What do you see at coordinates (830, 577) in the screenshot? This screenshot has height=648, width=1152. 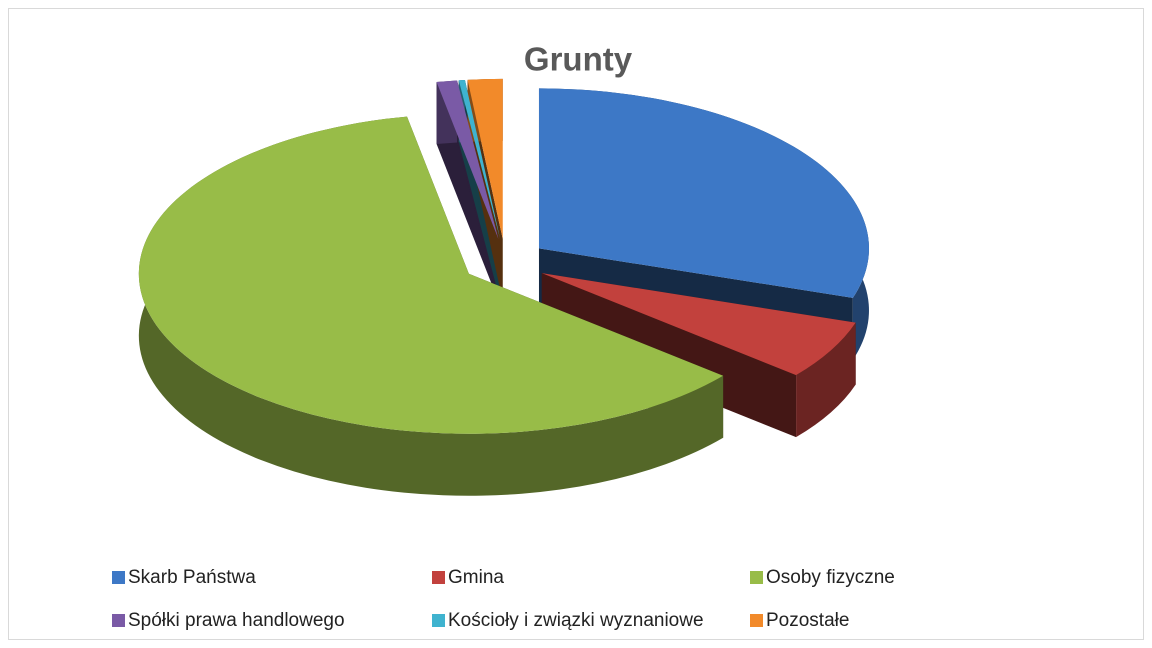 I see `legend-label: Osoby fizyczne` at bounding box center [830, 577].